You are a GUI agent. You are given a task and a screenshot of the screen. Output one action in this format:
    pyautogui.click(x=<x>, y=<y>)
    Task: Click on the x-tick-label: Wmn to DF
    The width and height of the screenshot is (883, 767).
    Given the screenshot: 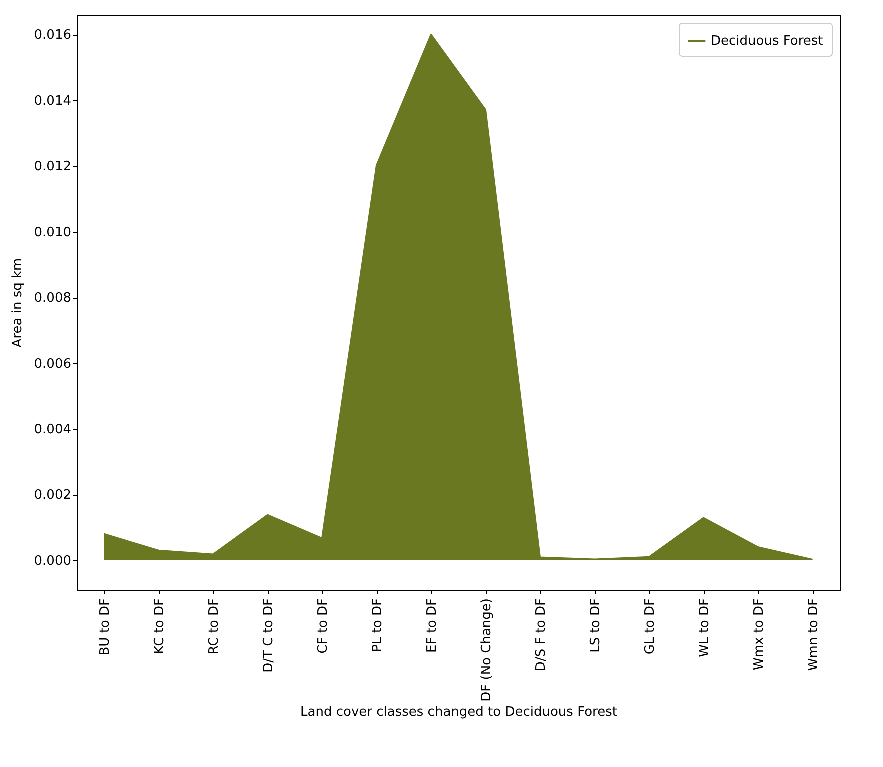 What is the action you would take?
    pyautogui.click(x=814, y=635)
    